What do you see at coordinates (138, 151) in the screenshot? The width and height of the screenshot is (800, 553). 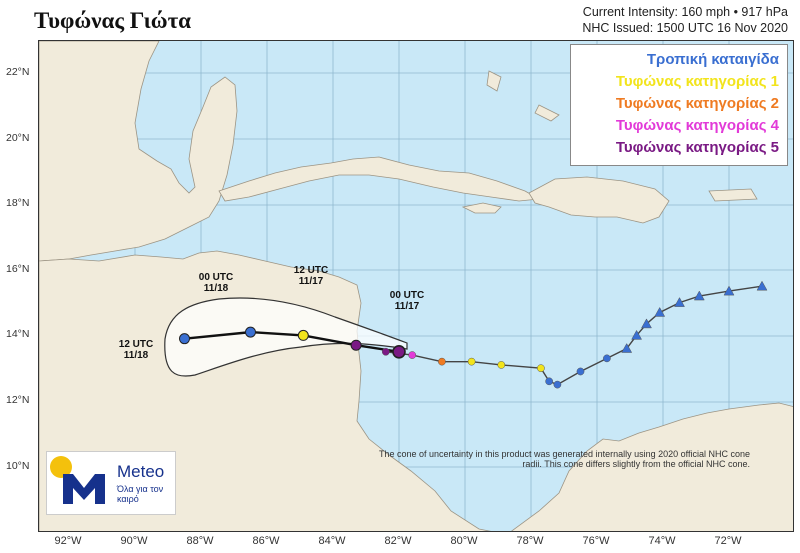 I see `land-mexico` at bounding box center [138, 151].